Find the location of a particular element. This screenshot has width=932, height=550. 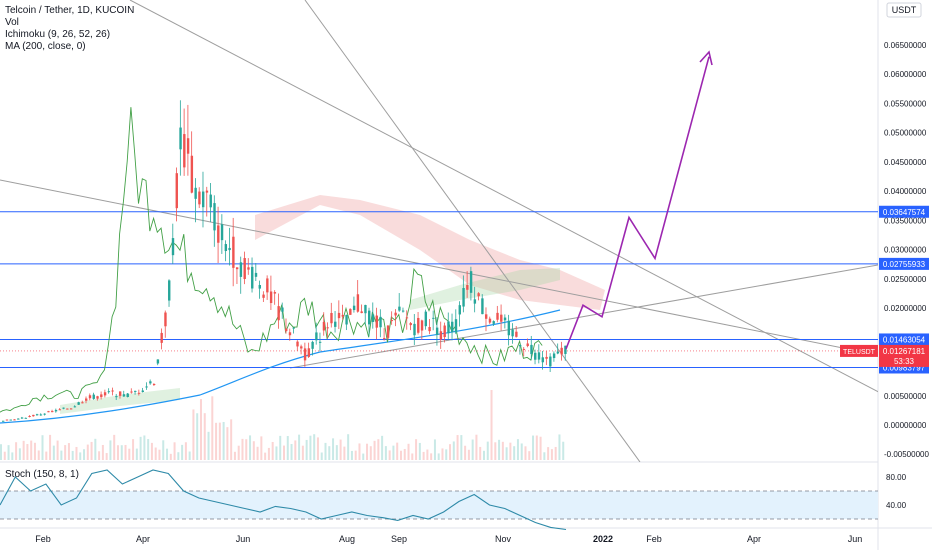

level-tag-label: 0.02755933 is located at coordinates (904, 264).